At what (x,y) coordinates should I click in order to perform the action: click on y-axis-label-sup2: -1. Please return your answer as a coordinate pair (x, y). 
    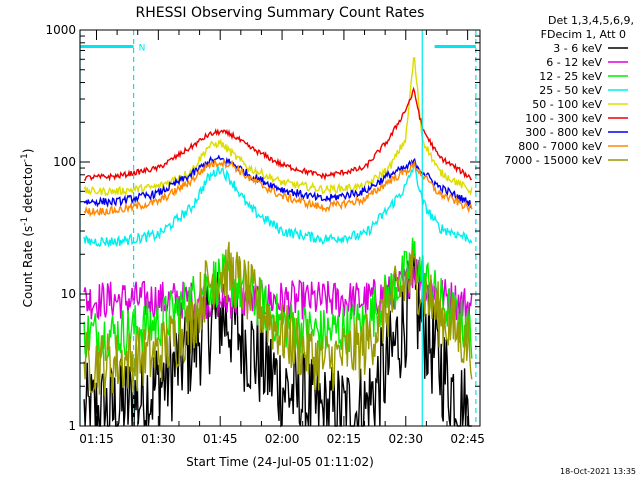
    Looking at the image, I should click on (25, 157).